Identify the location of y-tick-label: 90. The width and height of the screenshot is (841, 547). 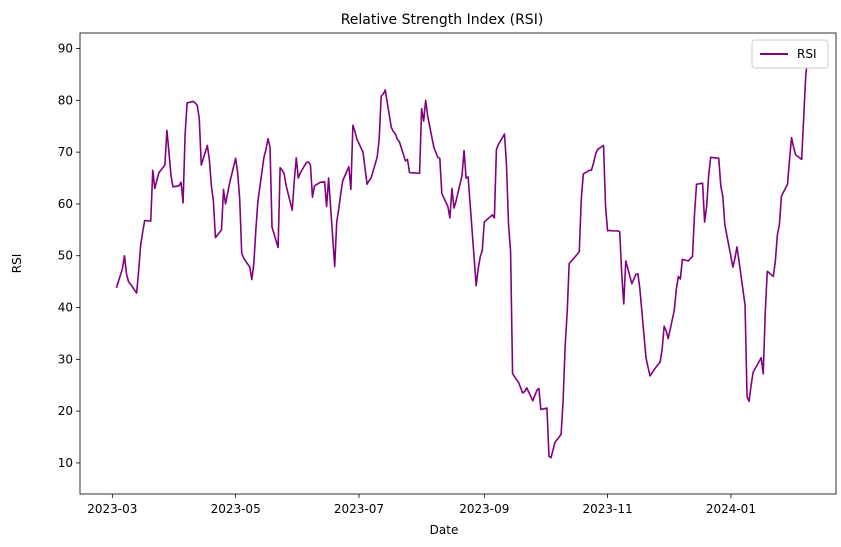
(65, 49).